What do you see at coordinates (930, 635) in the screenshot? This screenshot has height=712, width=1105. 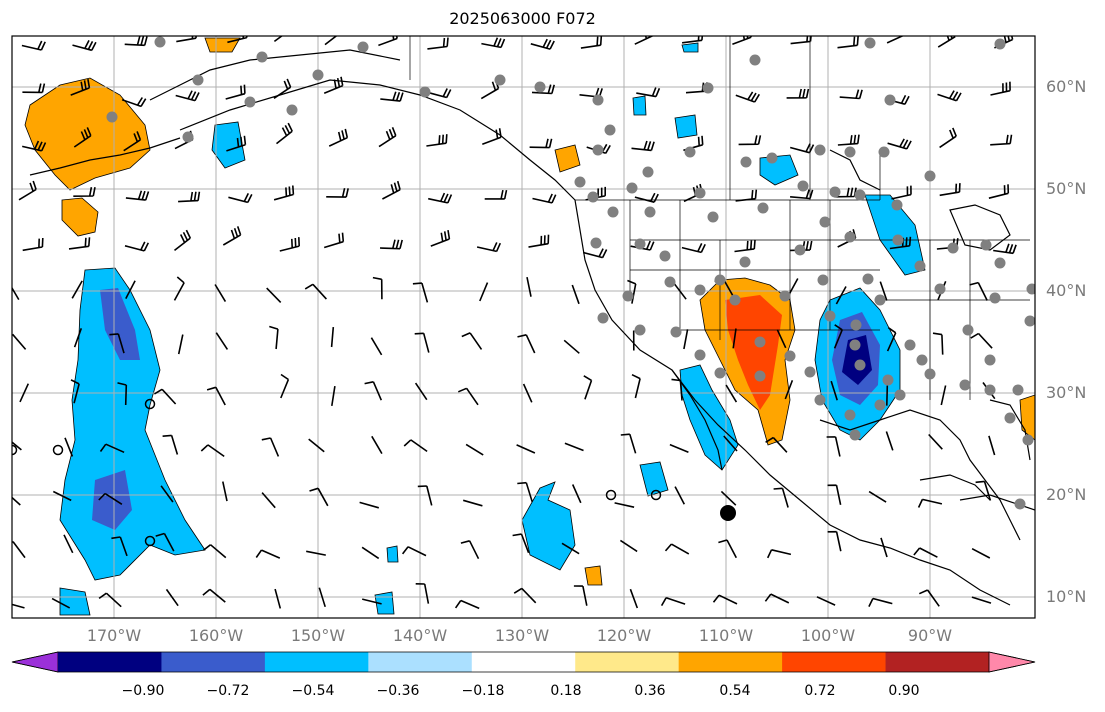 I see `lon-label-90w: 90°W` at bounding box center [930, 635].